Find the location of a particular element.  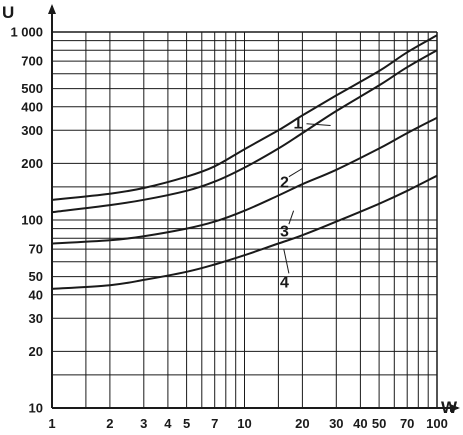

x-tick-label-3: 4 is located at coordinates (168, 423).